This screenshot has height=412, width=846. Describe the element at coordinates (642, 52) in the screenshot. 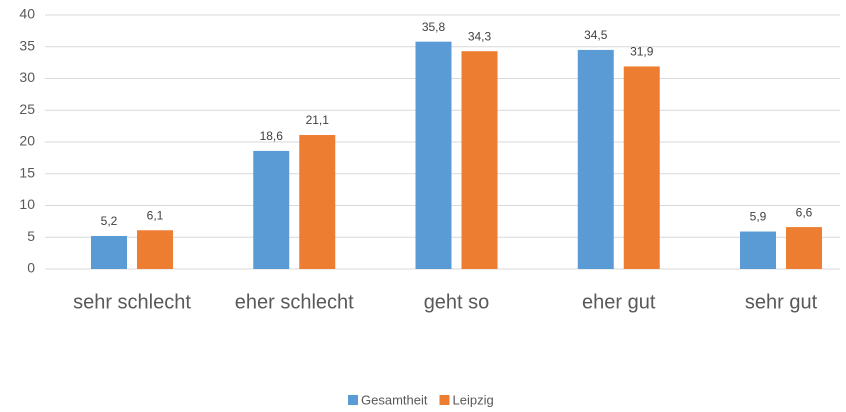

I see `value-label: 31,9` at that location.